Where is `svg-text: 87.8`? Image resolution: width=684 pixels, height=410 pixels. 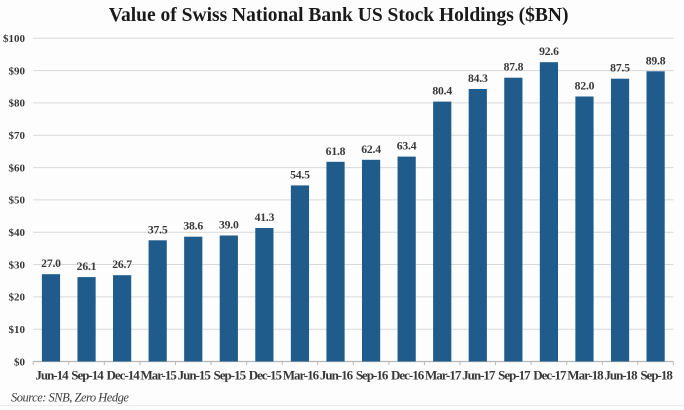 svg-text: 87.8 is located at coordinates (514, 67).